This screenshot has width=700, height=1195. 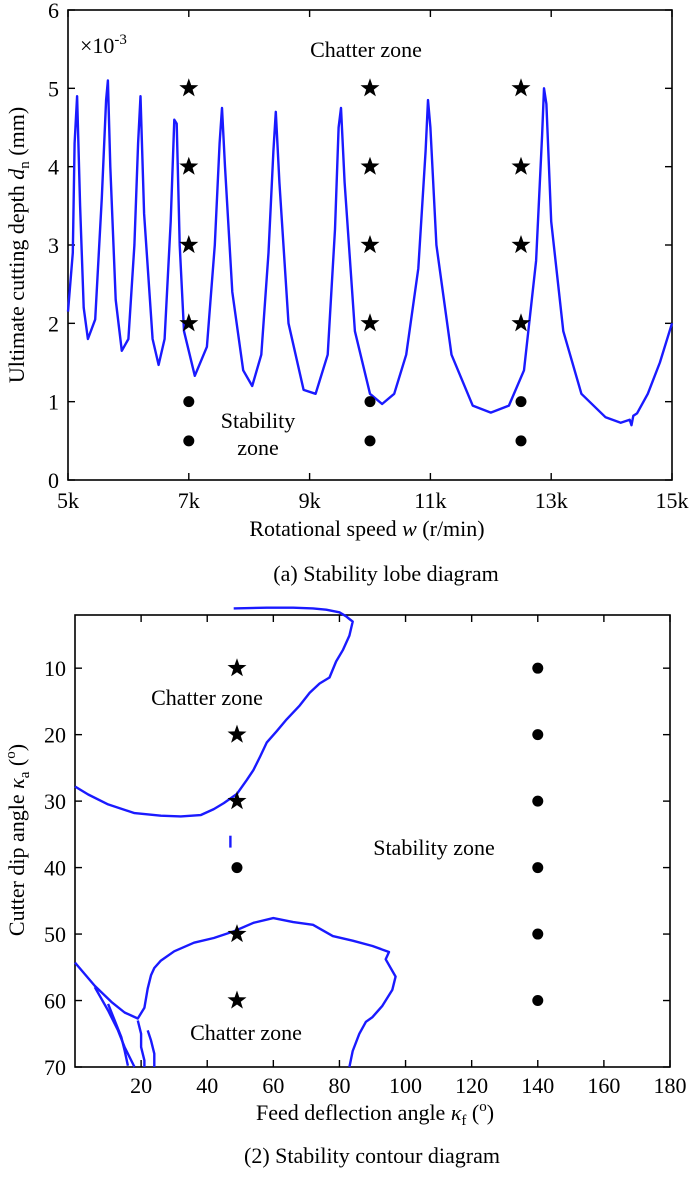 What do you see at coordinates (375, 1114) in the screenshot?
I see `x-axis-label-b: Feed deflection angle κf (o)` at bounding box center [375, 1114].